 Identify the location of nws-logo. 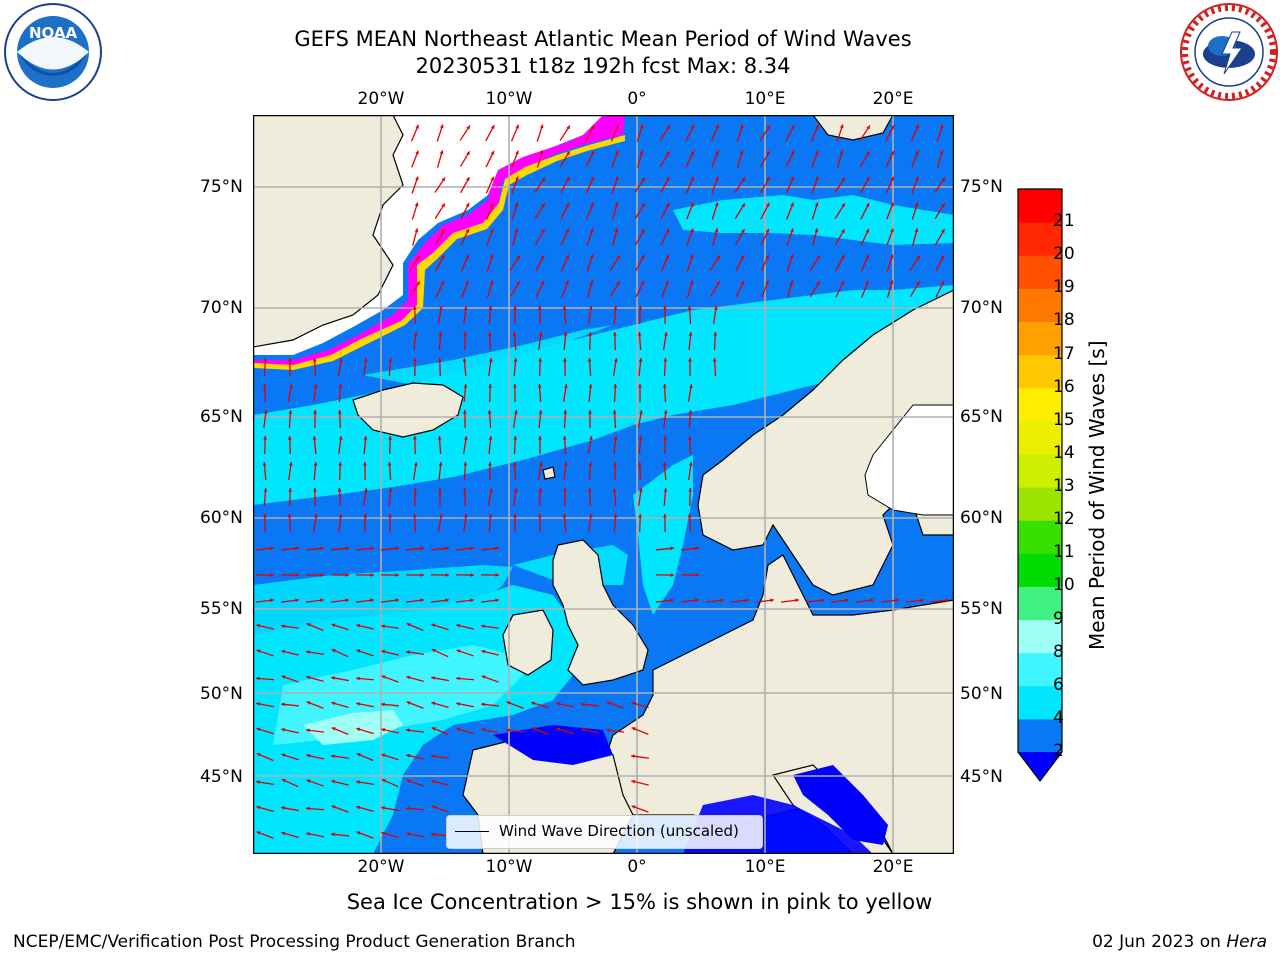
(1229, 52).